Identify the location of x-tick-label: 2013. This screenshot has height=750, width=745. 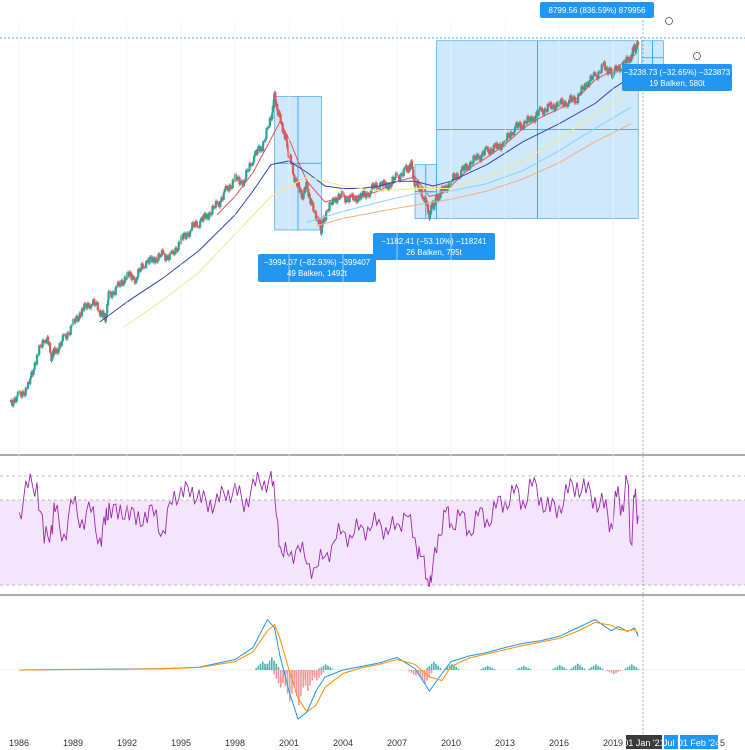
(505, 743).